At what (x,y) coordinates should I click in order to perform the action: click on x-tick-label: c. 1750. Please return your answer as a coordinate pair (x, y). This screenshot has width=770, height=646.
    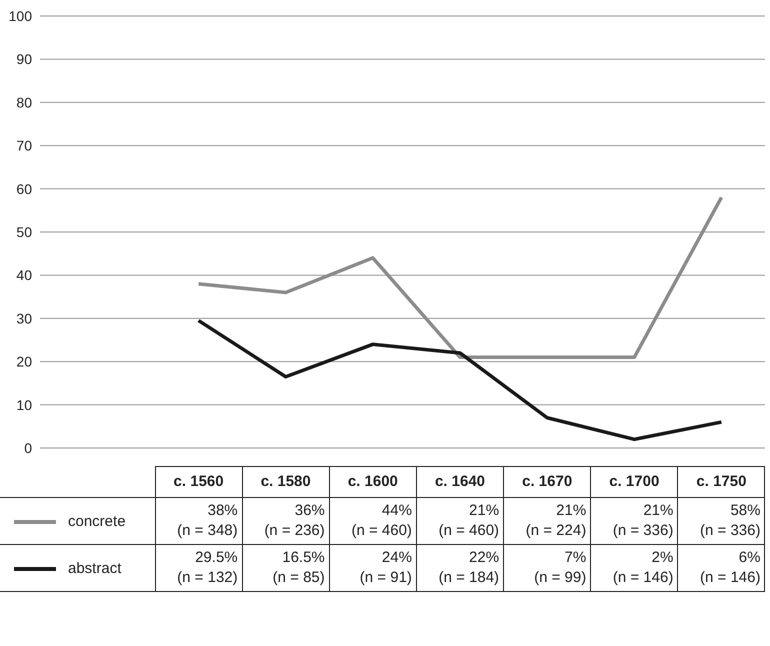
    Looking at the image, I should click on (721, 482).